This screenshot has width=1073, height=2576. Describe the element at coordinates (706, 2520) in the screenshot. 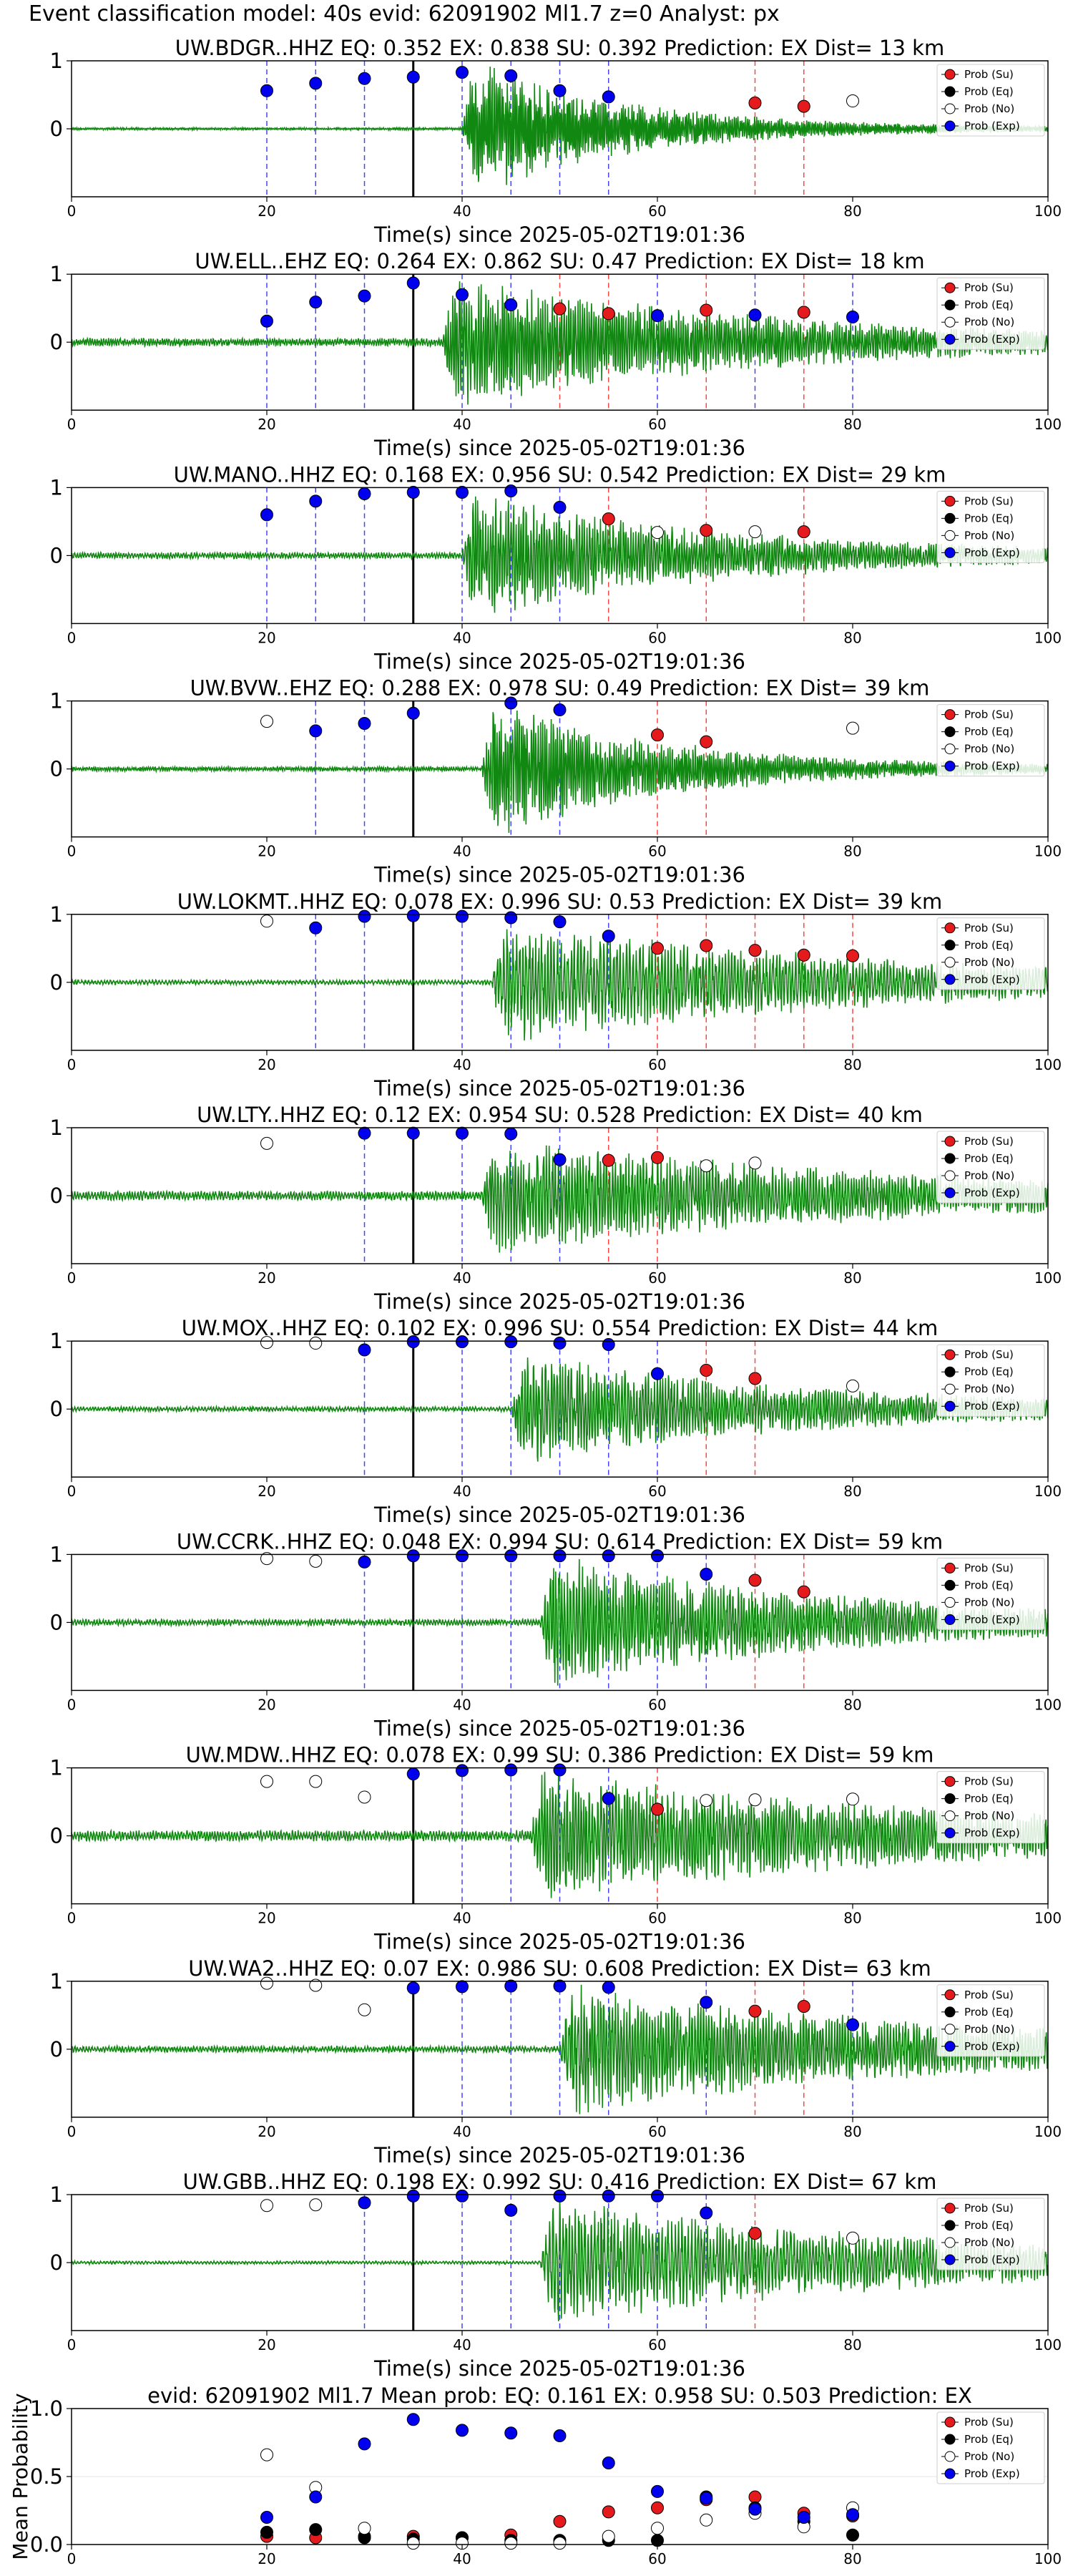

I see `mean-prob-point-no` at that location.